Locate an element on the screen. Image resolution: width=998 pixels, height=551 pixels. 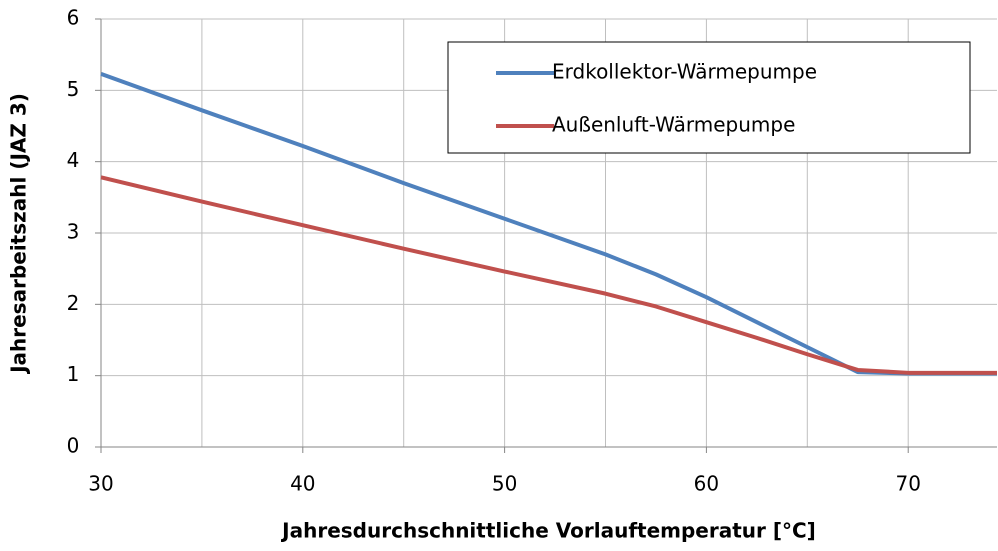
legend-label: Außenluft-Wärmepumpe is located at coordinates (673, 125).